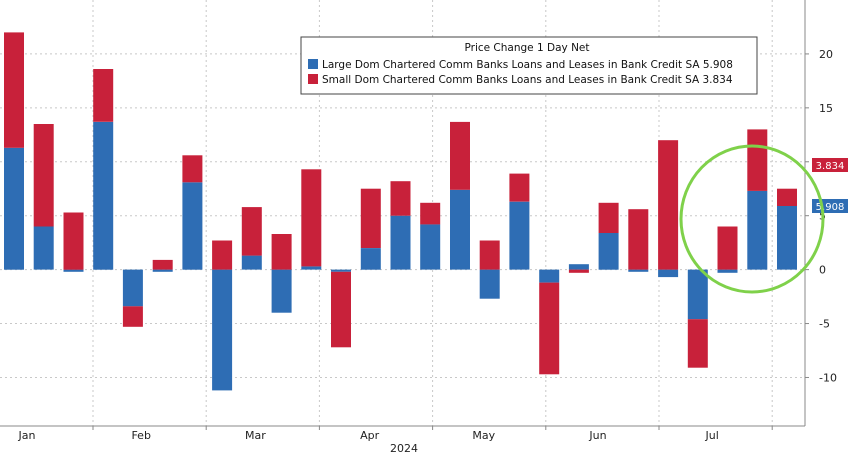 This screenshot has width=848, height=456. What do you see at coordinates (712, 435) in the screenshot?
I see `x-tick-label: Jul` at bounding box center [712, 435].